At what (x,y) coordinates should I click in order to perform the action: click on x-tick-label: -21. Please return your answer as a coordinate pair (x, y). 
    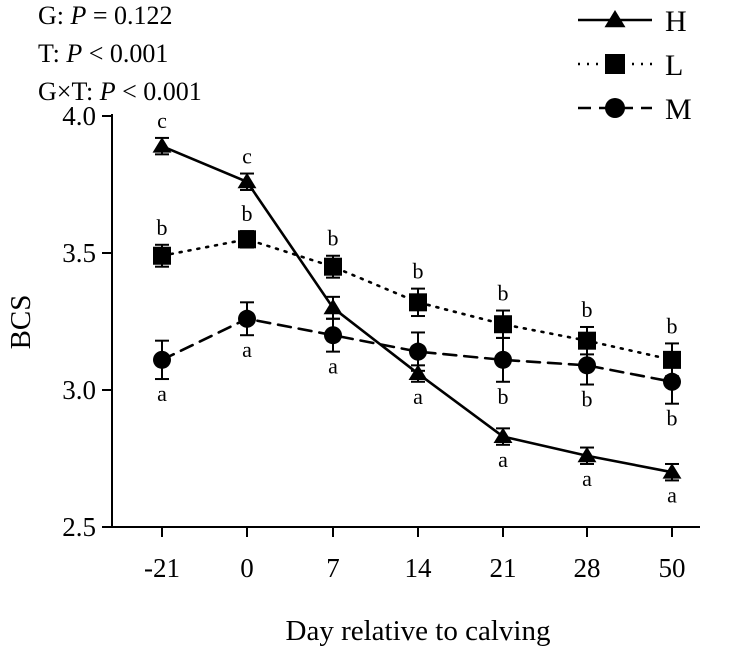
    Looking at the image, I should click on (162, 568).